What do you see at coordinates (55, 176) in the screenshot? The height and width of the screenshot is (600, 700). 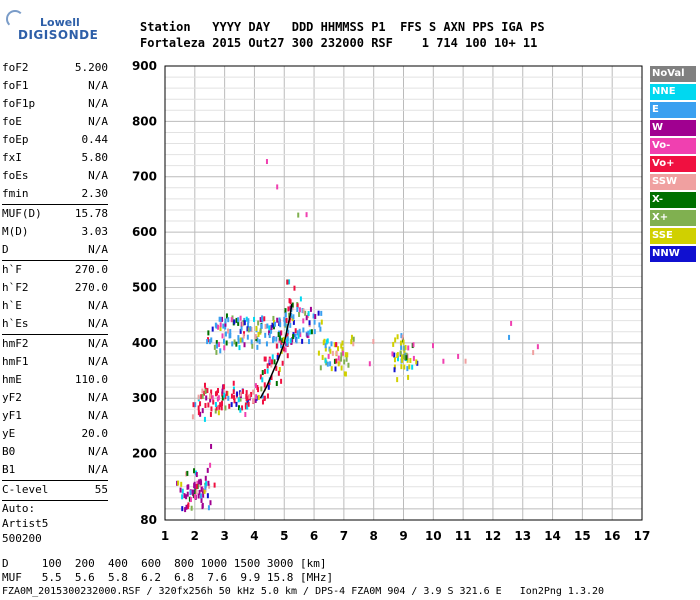 I see `param-row: foEs N/A` at bounding box center [55, 176].